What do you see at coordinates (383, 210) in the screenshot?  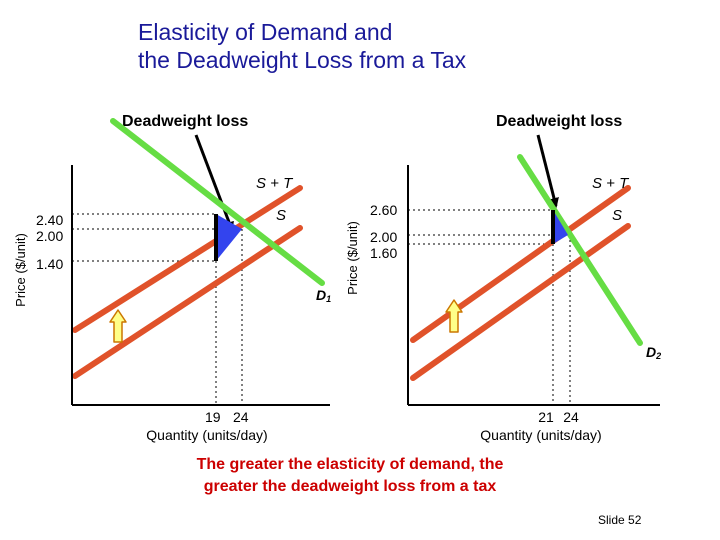 I see `right-price-tick-2-60: 2.60` at bounding box center [383, 210].